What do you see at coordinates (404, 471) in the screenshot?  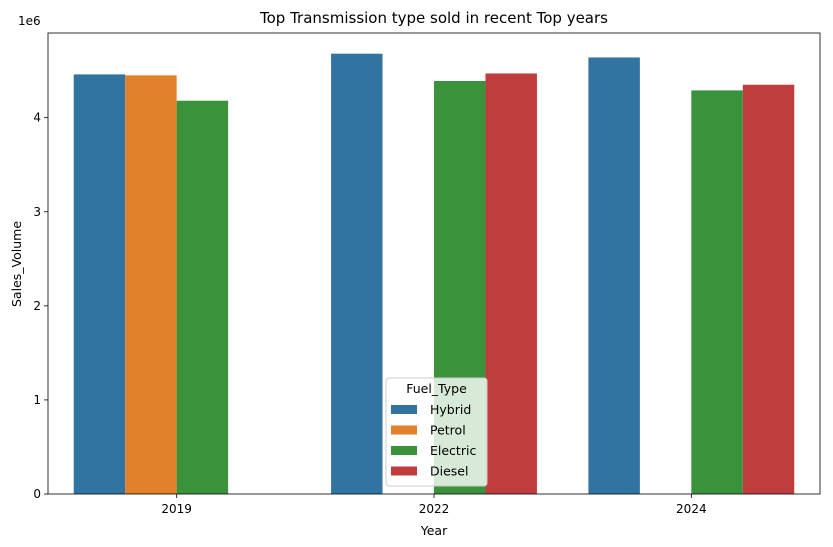 I see `legend-swatch-diesel` at bounding box center [404, 471].